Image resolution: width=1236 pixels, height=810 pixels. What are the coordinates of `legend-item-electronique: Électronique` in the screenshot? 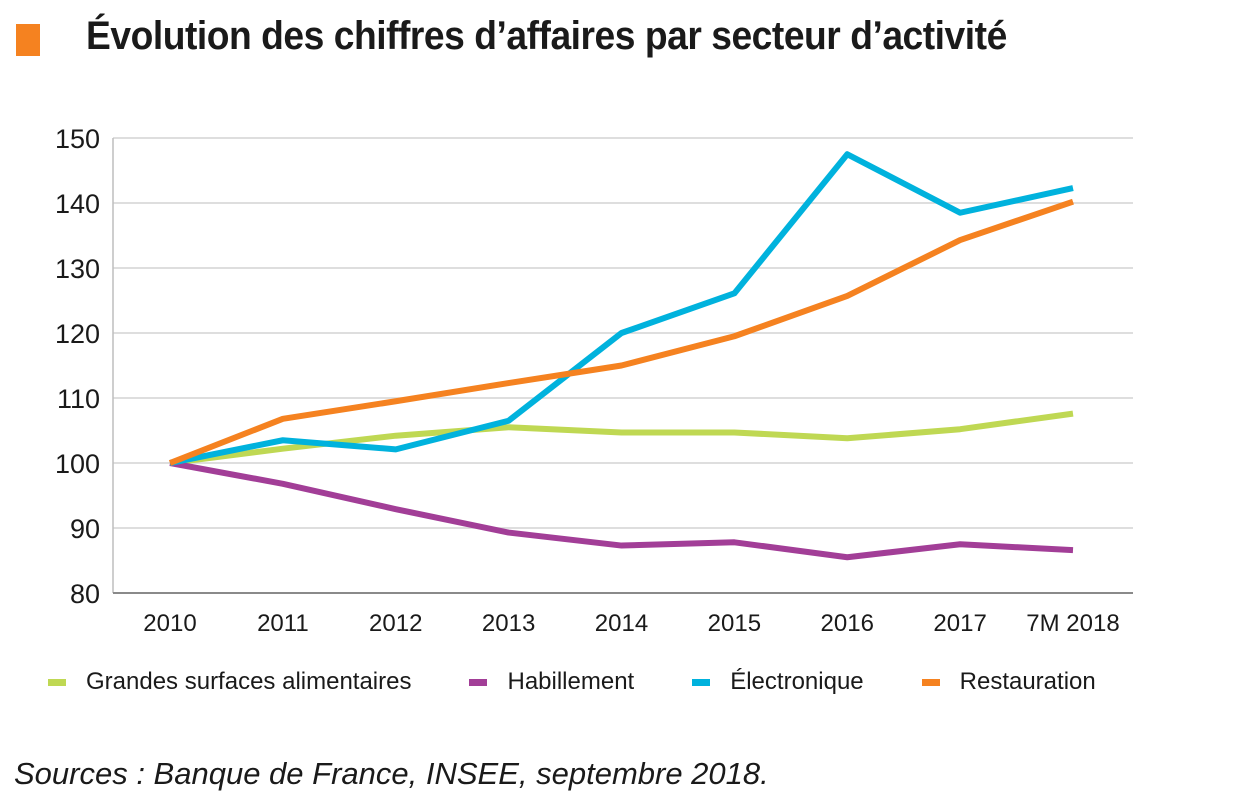 It's located at (778, 682).